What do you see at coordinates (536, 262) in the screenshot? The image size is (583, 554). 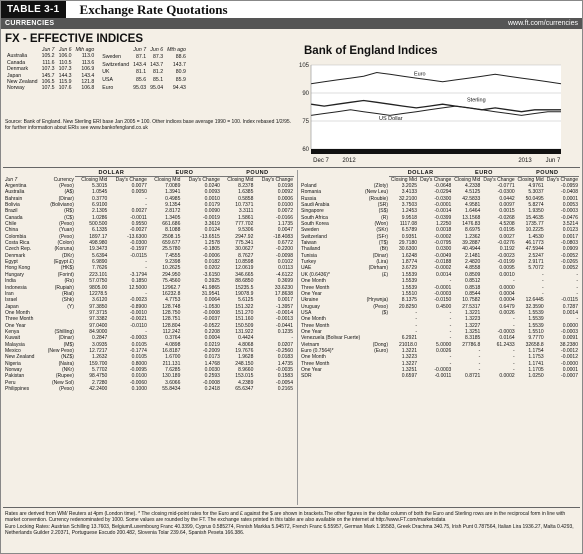 I see `rate-value: 2.9171` at bounding box center [536, 262].